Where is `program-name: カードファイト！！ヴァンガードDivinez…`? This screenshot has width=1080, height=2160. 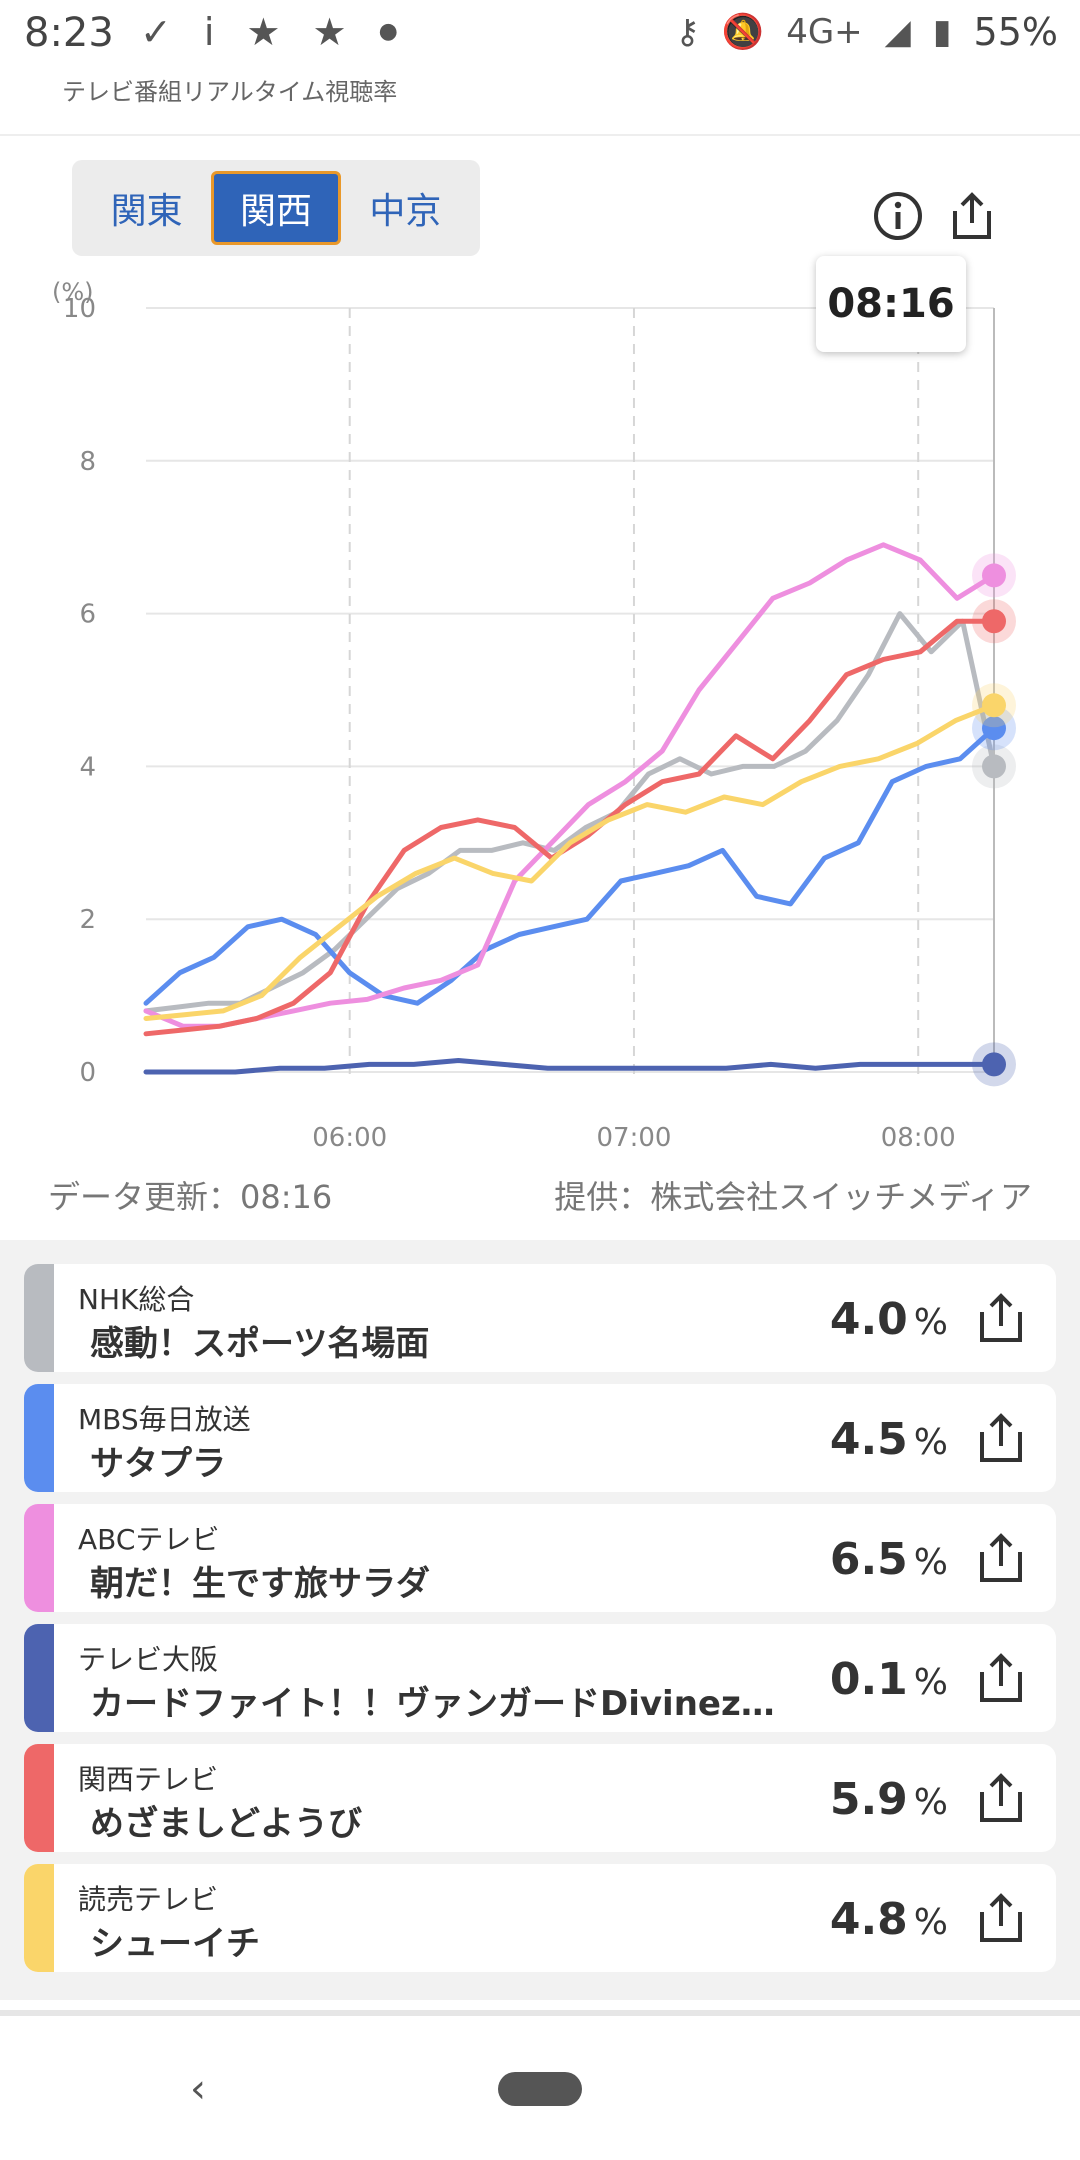
program-name: カードファイト！！ヴァンガードDivinez… is located at coordinates (432, 1704).